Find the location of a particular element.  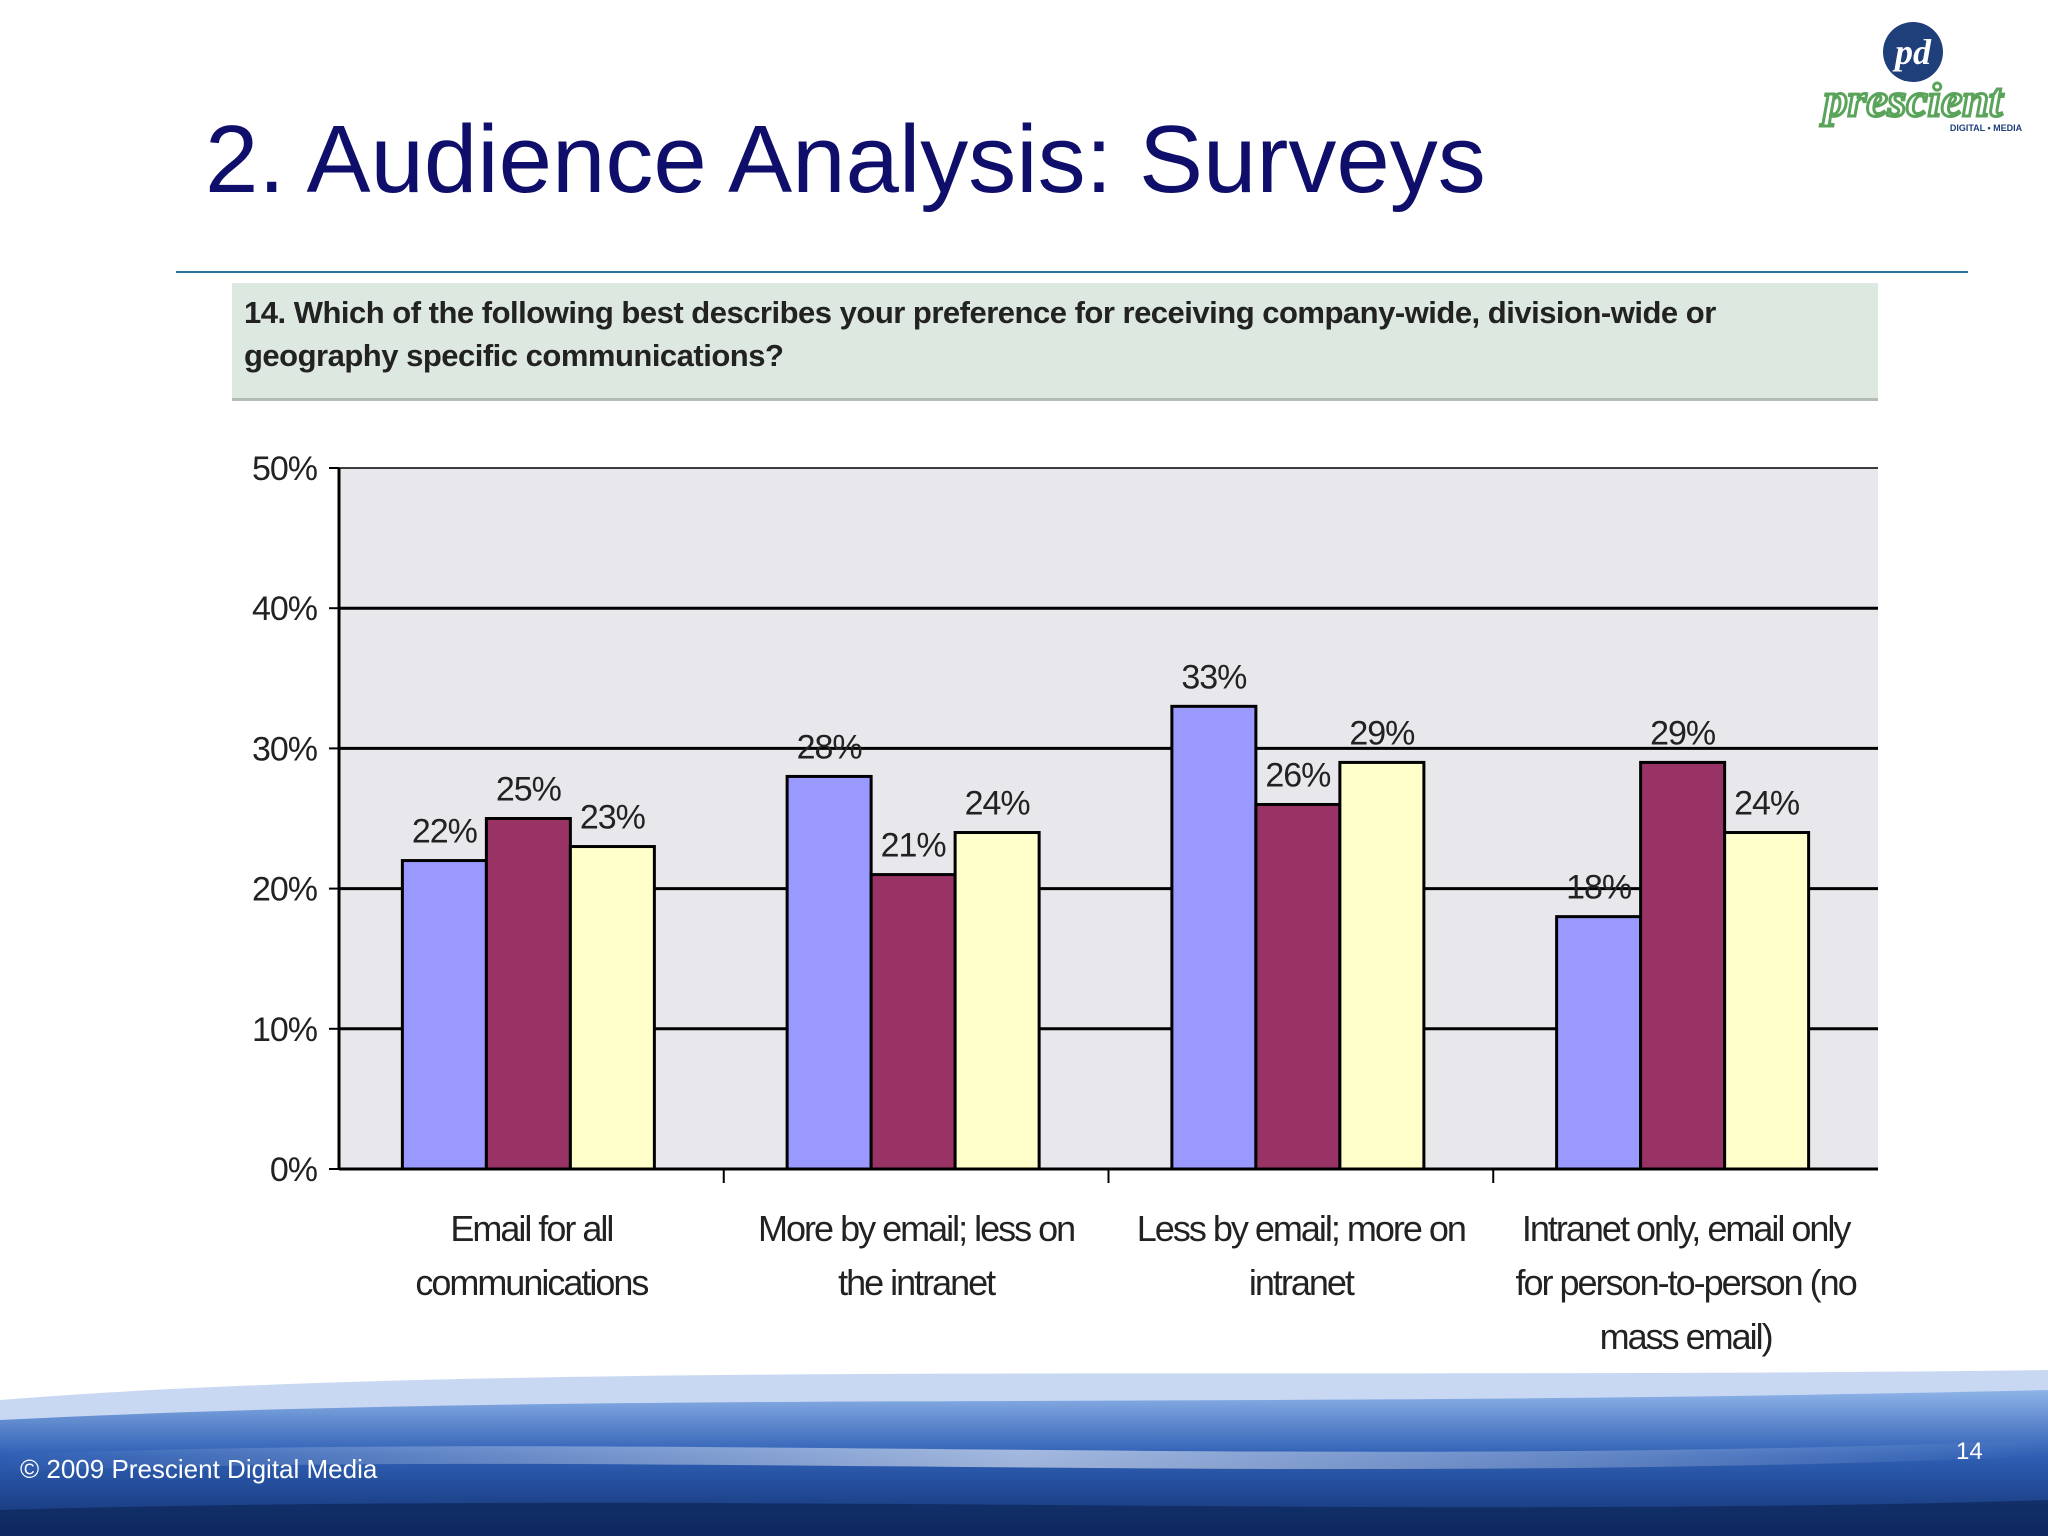

logo-tagline: DIGITAL • MEDIA is located at coordinates (1986, 128).